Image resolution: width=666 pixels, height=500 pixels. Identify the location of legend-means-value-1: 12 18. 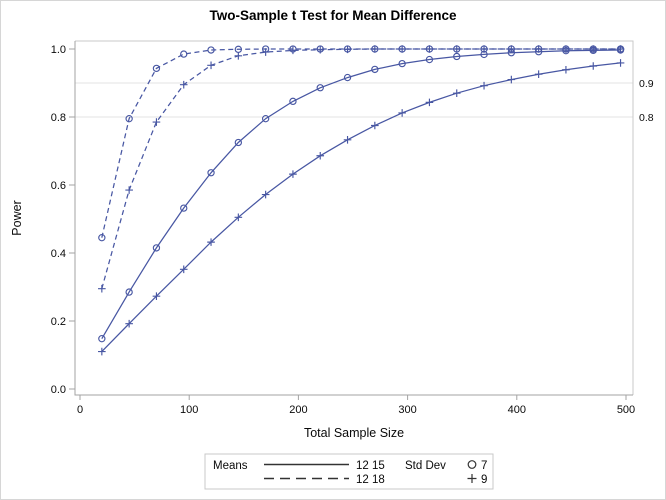
(370, 480).